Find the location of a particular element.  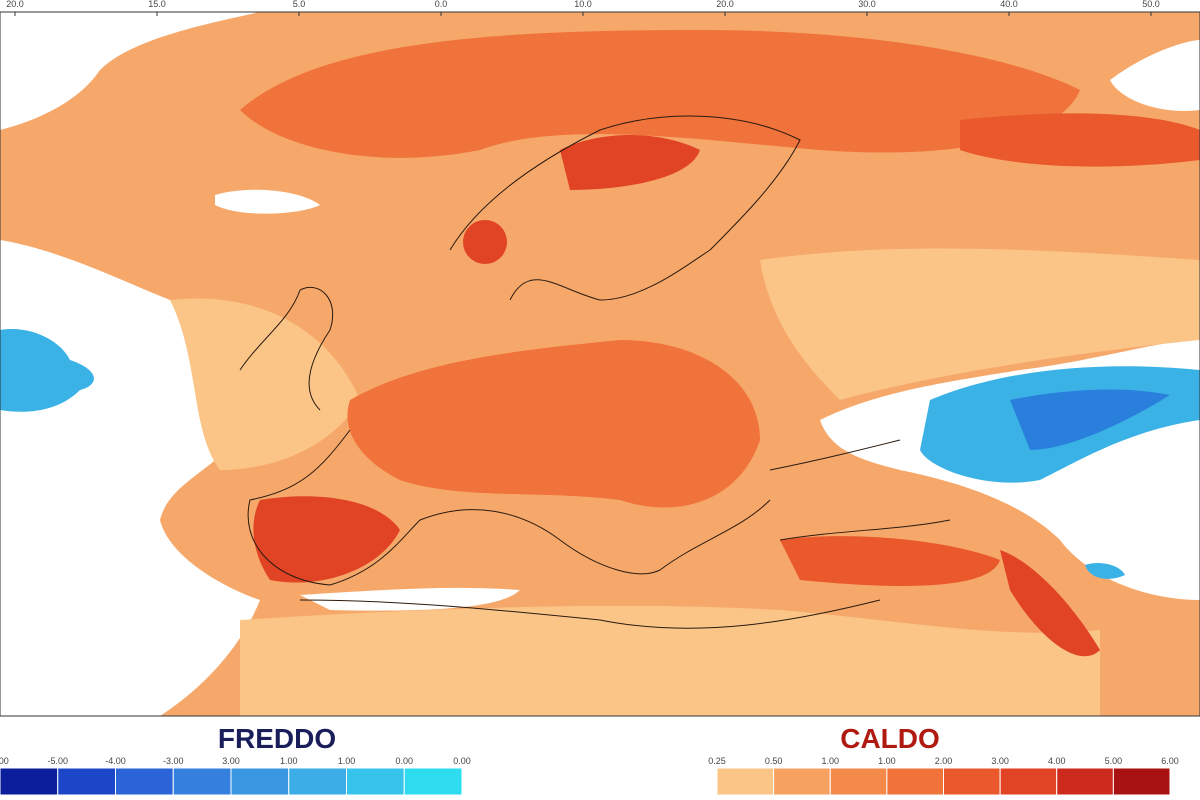

legend-label: -3.00 is located at coordinates (173, 761).